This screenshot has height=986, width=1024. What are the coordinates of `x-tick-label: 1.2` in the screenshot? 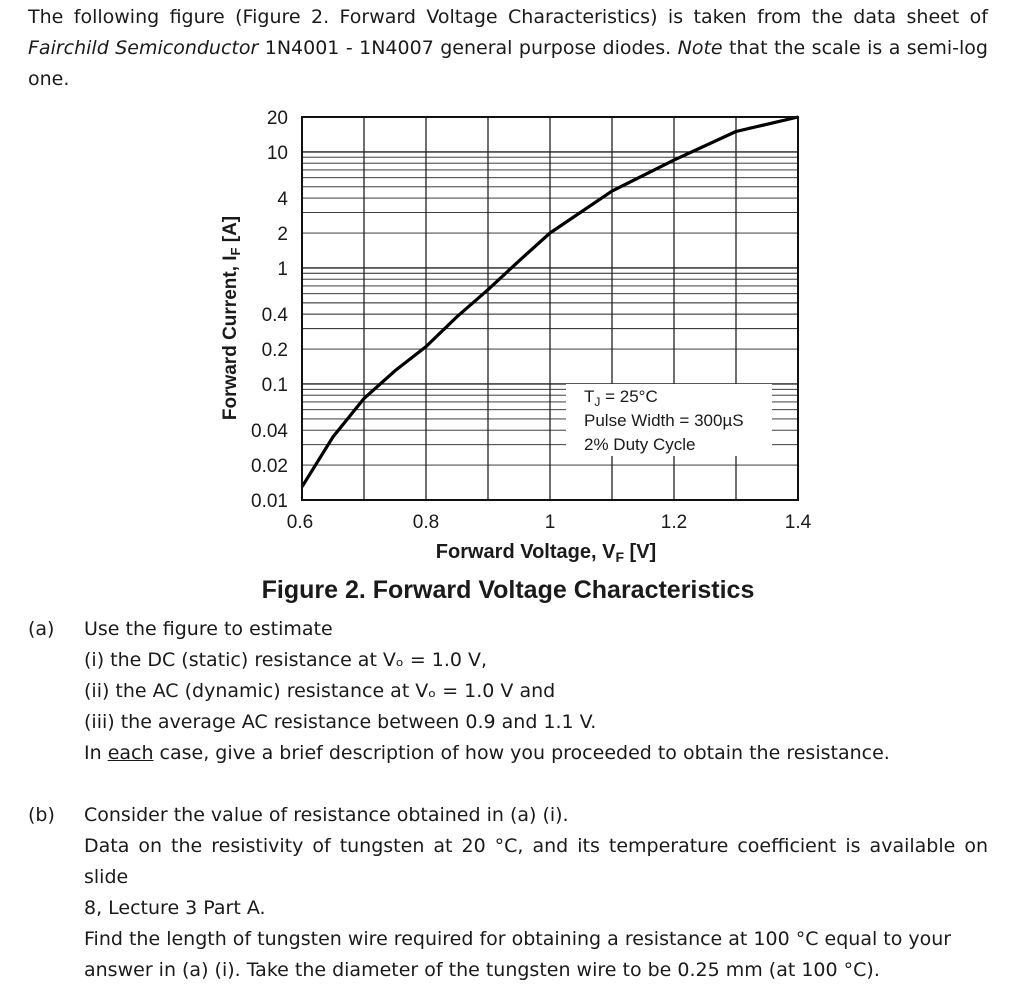 It's located at (674, 522).